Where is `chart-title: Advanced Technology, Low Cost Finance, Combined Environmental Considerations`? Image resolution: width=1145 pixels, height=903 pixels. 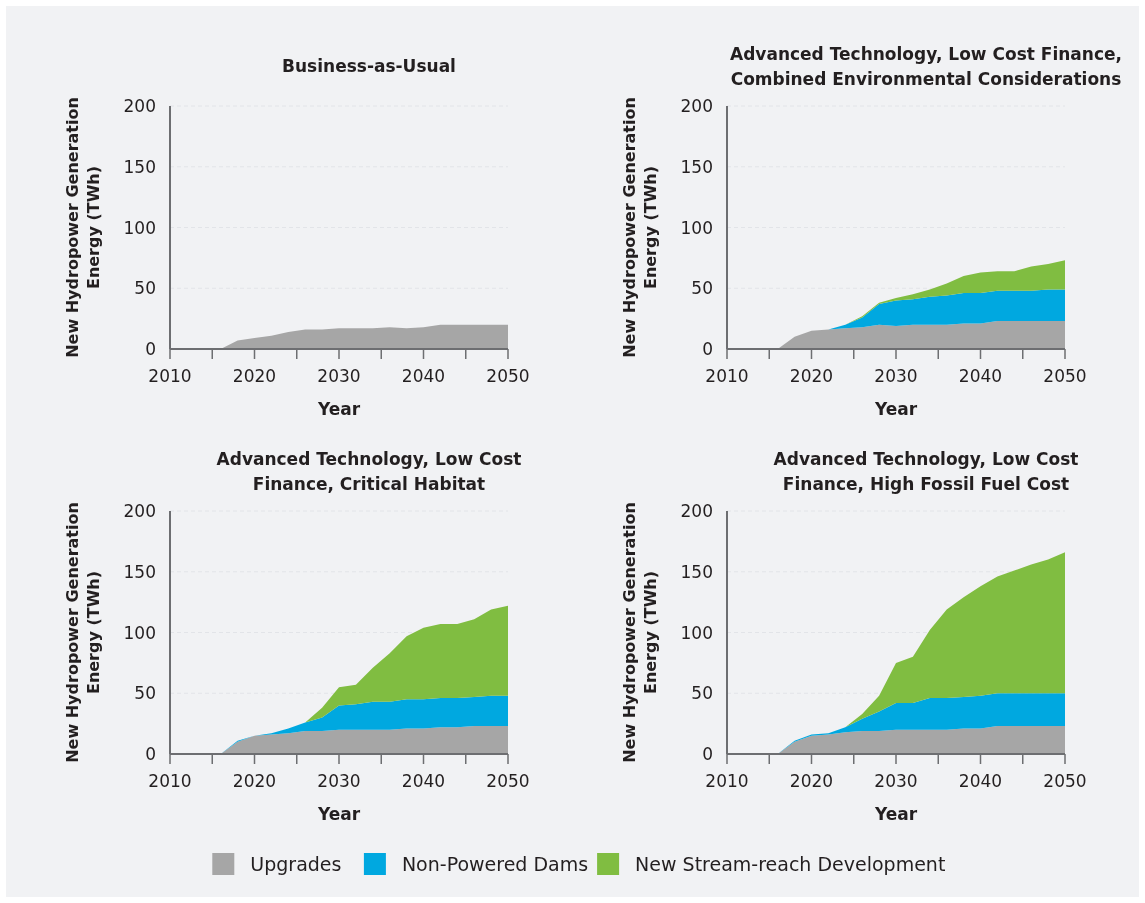
chart-title: Advanced Technology, Low Cost Finance, Combined Environmental Considerations is located at coordinates (926, 66).